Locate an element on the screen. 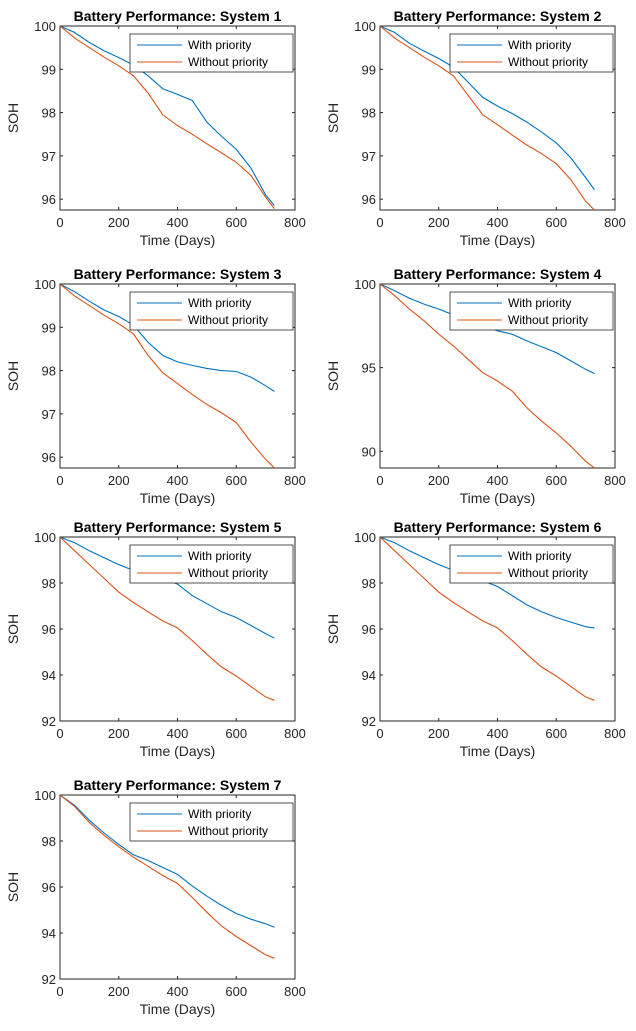 This screenshot has height=1031, width=636. chart-title: Battery Performance: System 1 is located at coordinates (178, 16).